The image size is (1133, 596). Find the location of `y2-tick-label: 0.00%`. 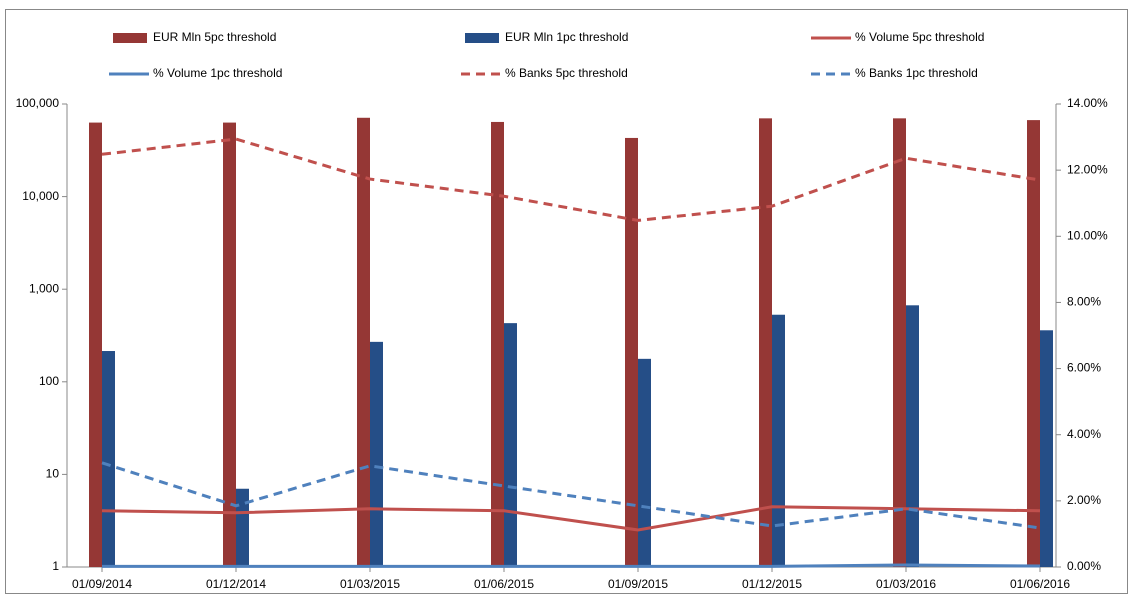

y2-tick-label: 0.00% is located at coordinates (1084, 566).